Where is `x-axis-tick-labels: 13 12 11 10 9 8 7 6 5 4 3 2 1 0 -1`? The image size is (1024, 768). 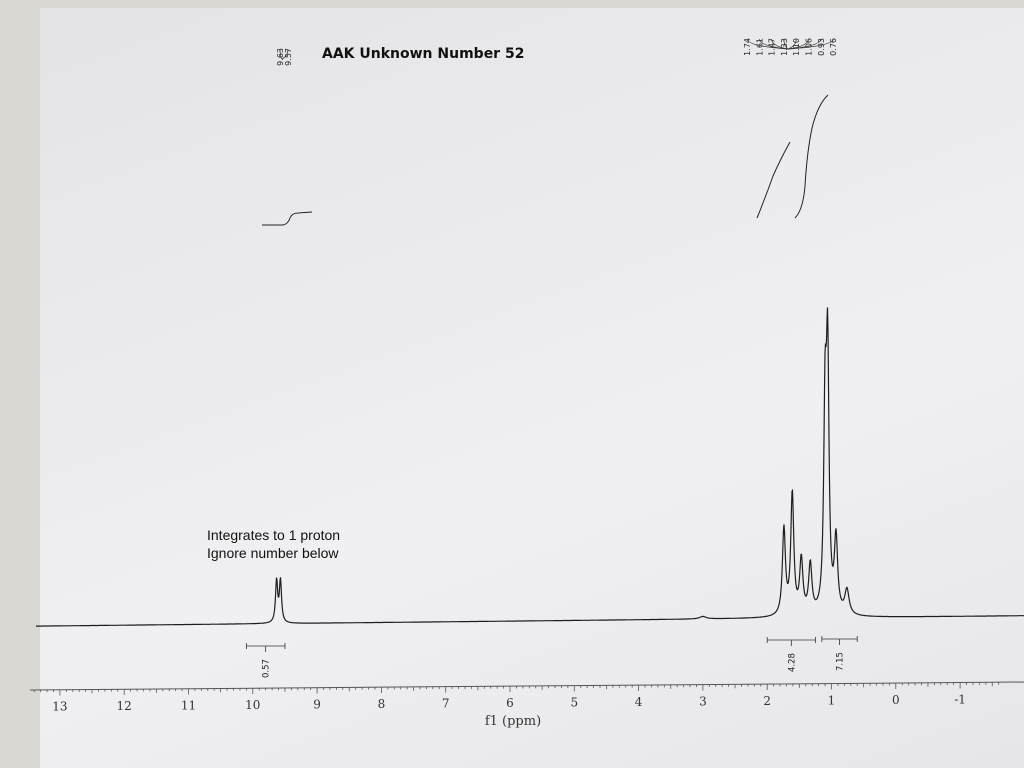
x-axis-tick-labels: 13 12 11 10 9 8 7 6 5 4 3 2 1 0 -1 is located at coordinates (509, 703).